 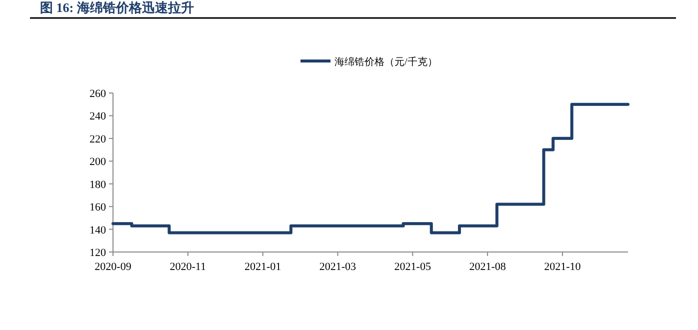 I want to click on chart-title: 图 16: 海绵锆价格迅速拉升, so click(x=117, y=7).